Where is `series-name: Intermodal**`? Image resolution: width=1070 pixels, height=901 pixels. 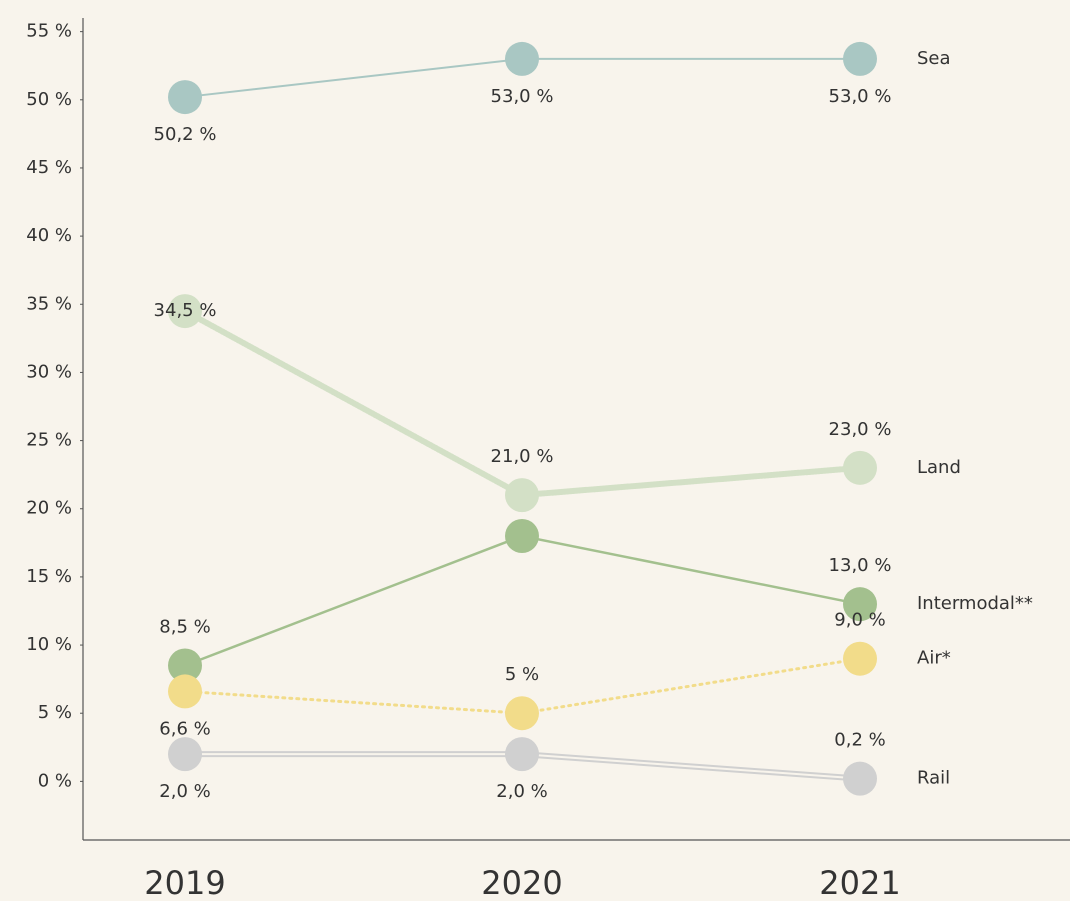
series-name: Intermodal** is located at coordinates (975, 603).